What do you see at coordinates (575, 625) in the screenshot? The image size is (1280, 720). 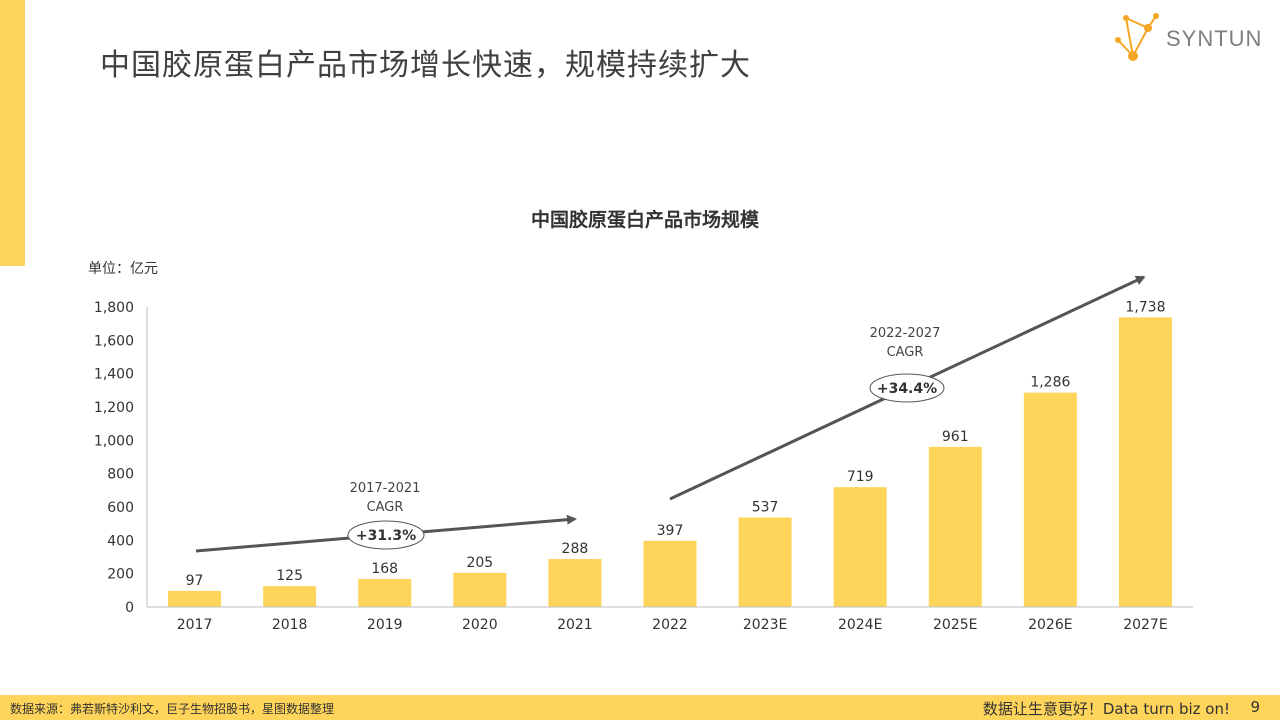 I see `x-tick-label: 2021` at bounding box center [575, 625].